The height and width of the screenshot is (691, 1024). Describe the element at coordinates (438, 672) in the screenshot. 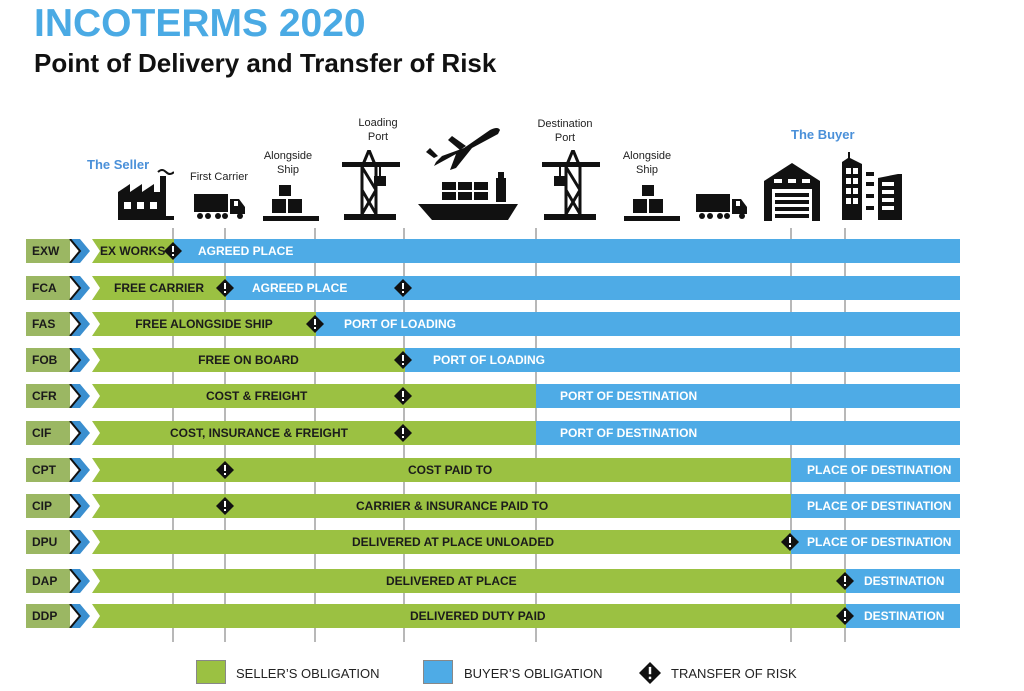

I see `legend-buyer-swatch` at that location.